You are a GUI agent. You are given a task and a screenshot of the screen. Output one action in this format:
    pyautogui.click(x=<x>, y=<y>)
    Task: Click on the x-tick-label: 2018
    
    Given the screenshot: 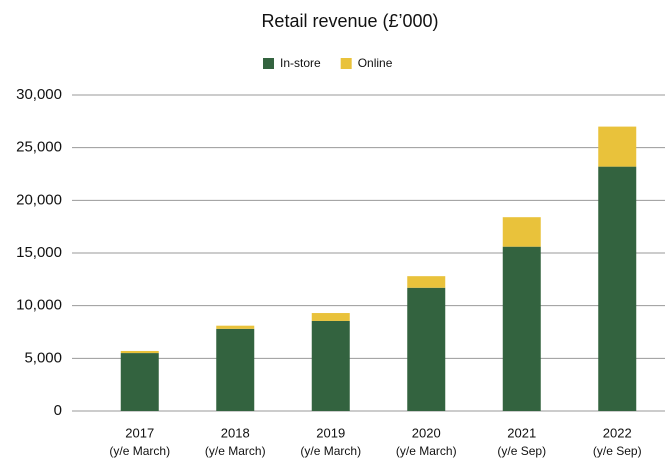 What is the action you would take?
    pyautogui.click(x=235, y=432)
    